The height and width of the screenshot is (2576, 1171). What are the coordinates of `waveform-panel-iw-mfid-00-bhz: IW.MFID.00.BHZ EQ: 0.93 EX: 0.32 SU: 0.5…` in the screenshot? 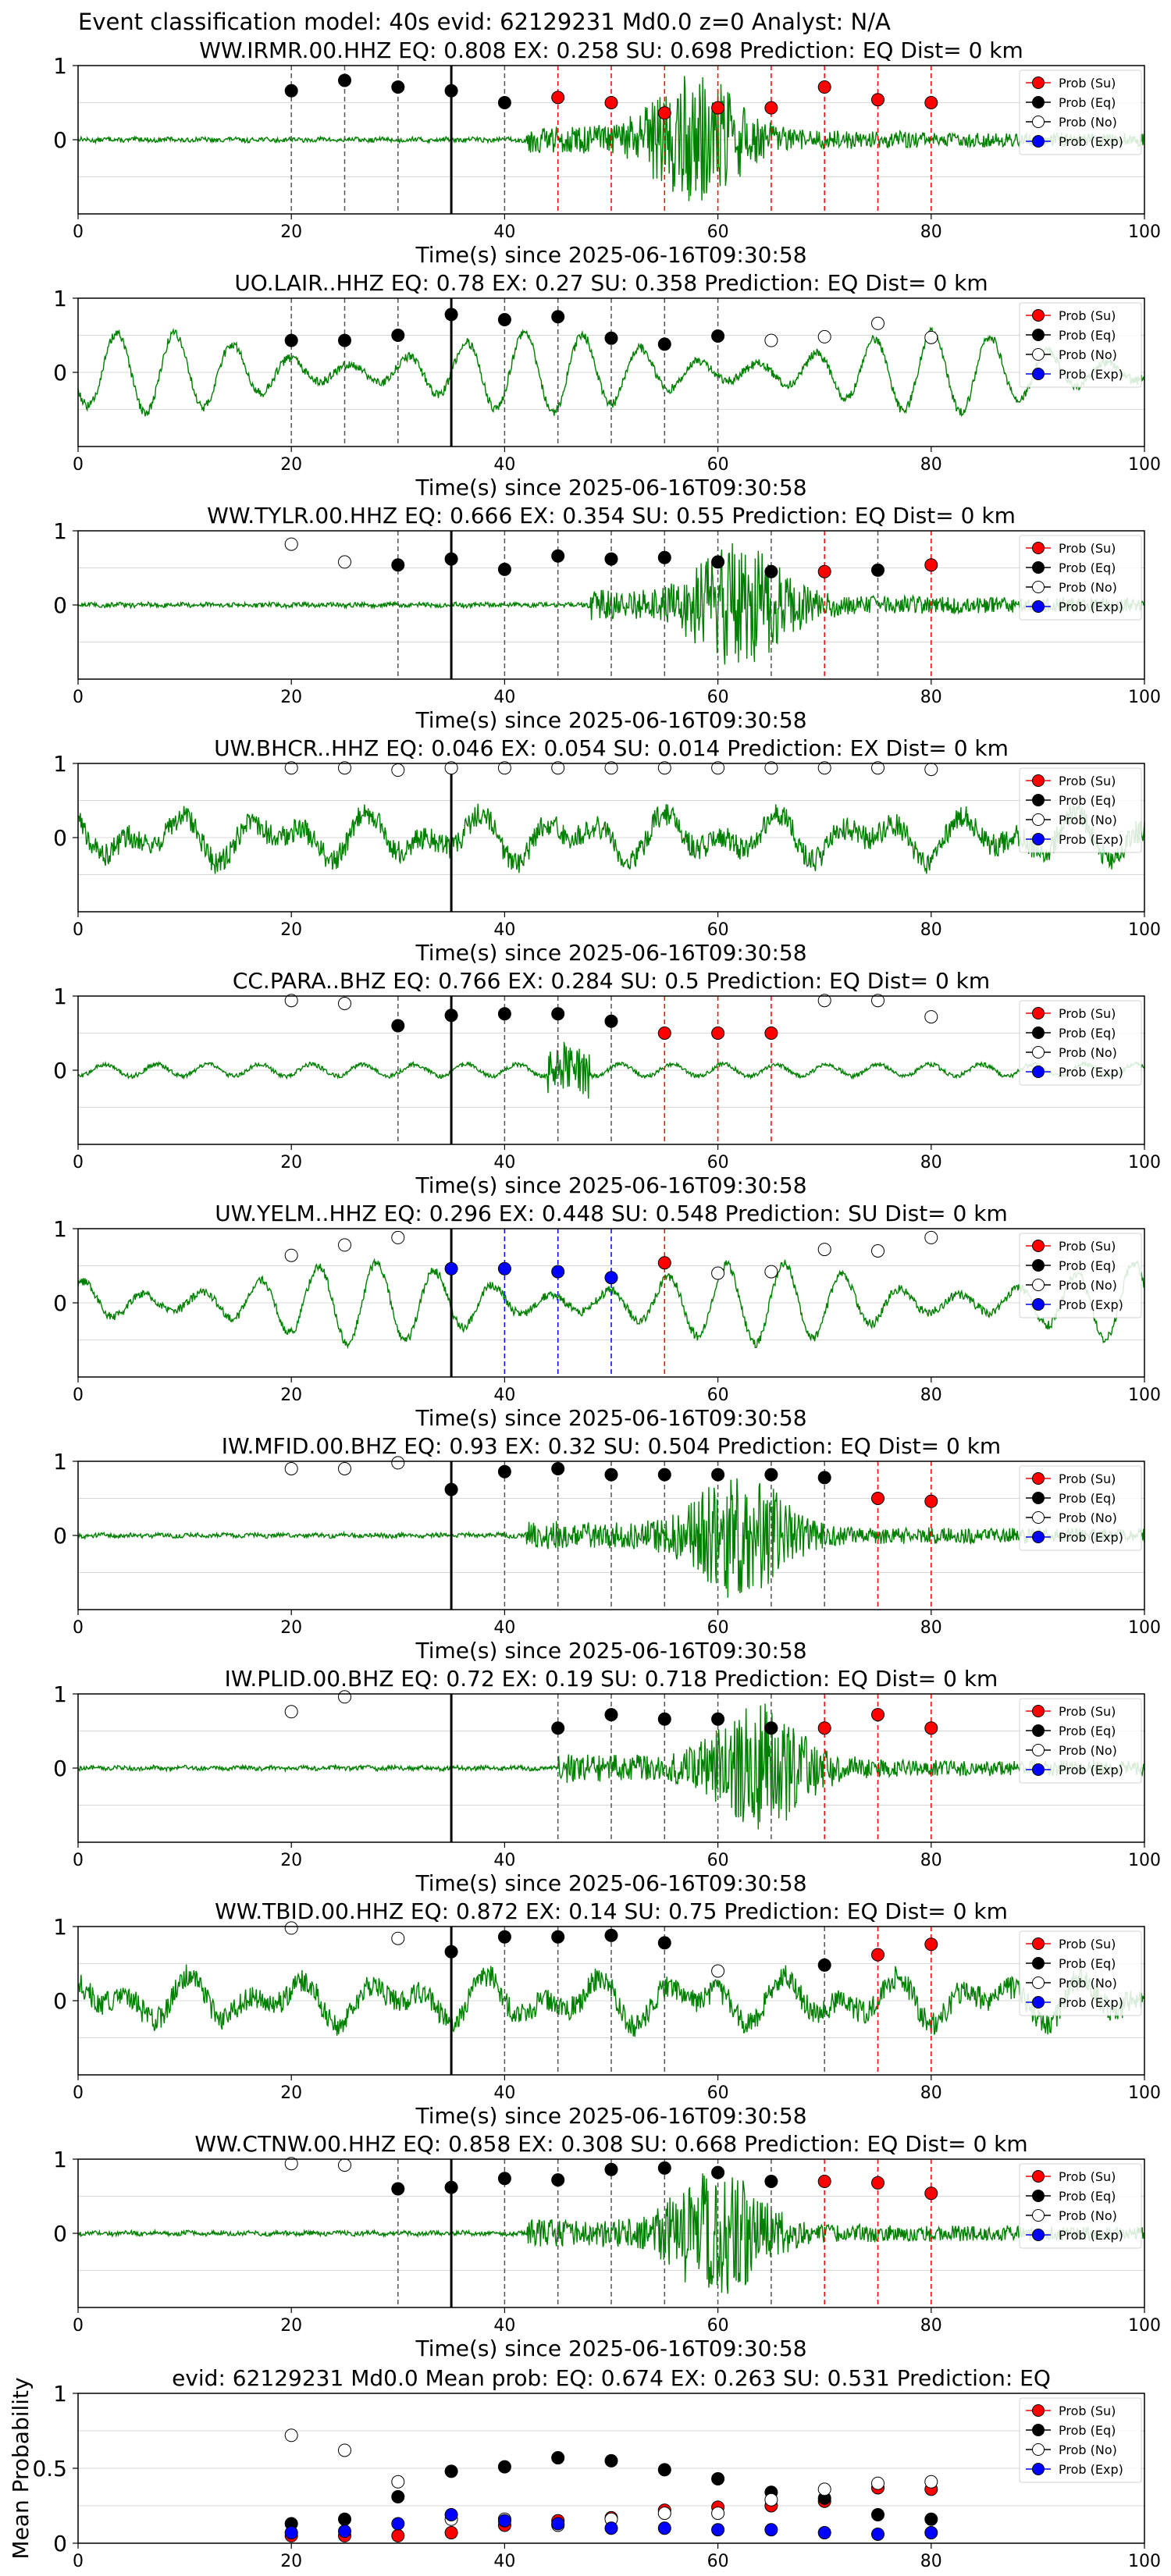 It's located at (607, 1548).